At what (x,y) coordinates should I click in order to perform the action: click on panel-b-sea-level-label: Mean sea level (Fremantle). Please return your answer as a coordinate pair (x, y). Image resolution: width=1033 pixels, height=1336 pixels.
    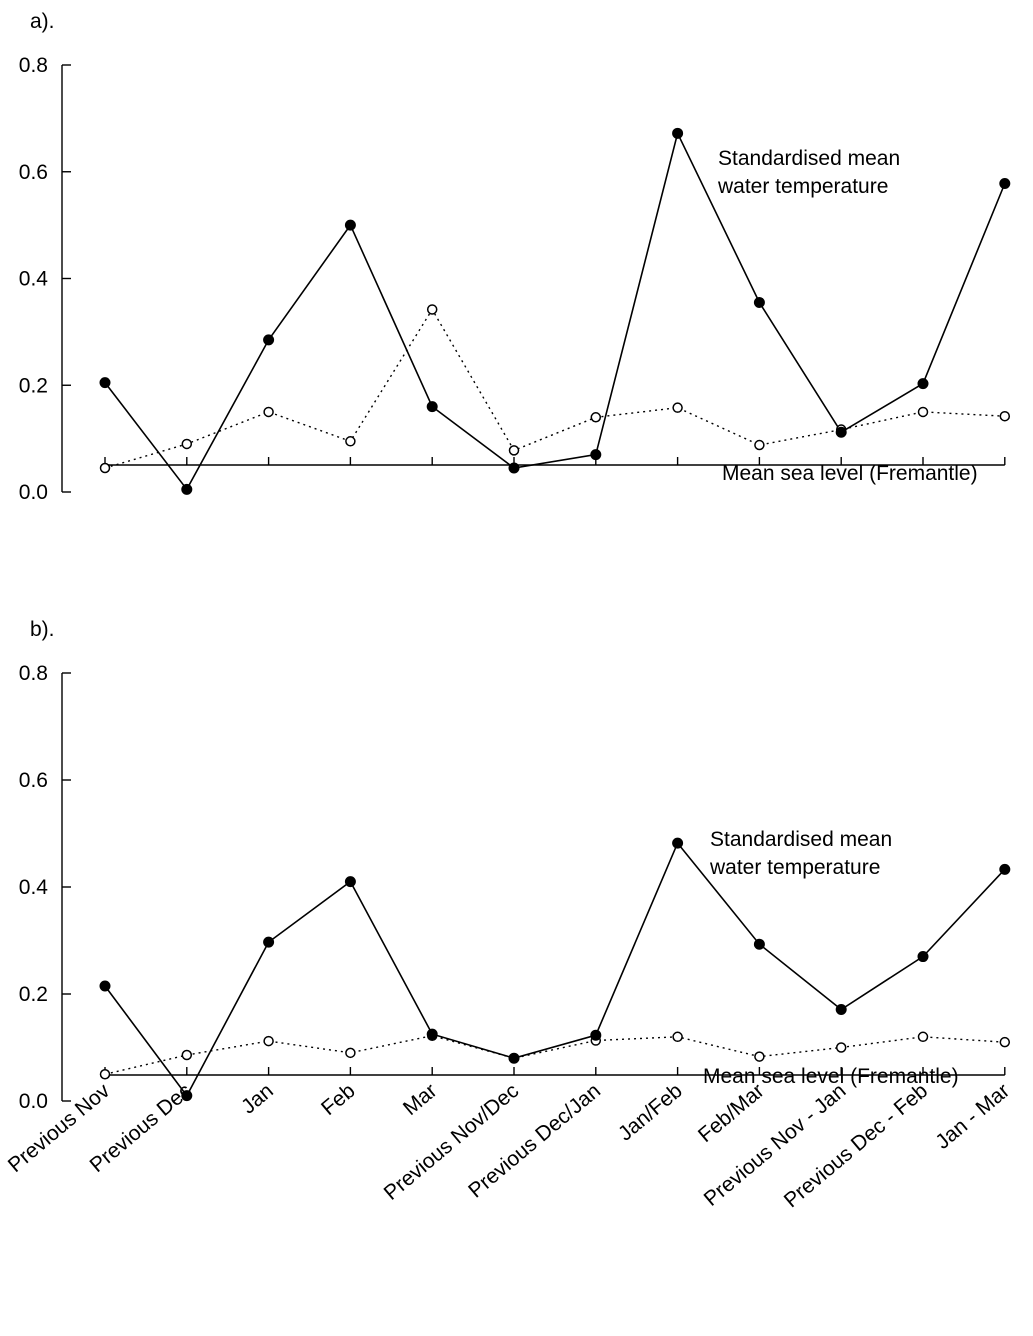
    Looking at the image, I should click on (831, 1076).